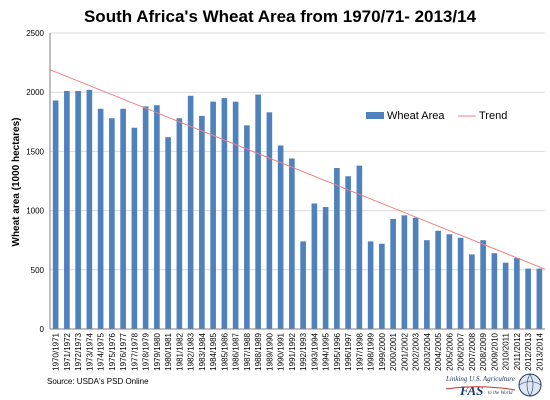 This screenshot has height=400, width=550. I want to click on y-tick-label: 2500, so click(35, 33).